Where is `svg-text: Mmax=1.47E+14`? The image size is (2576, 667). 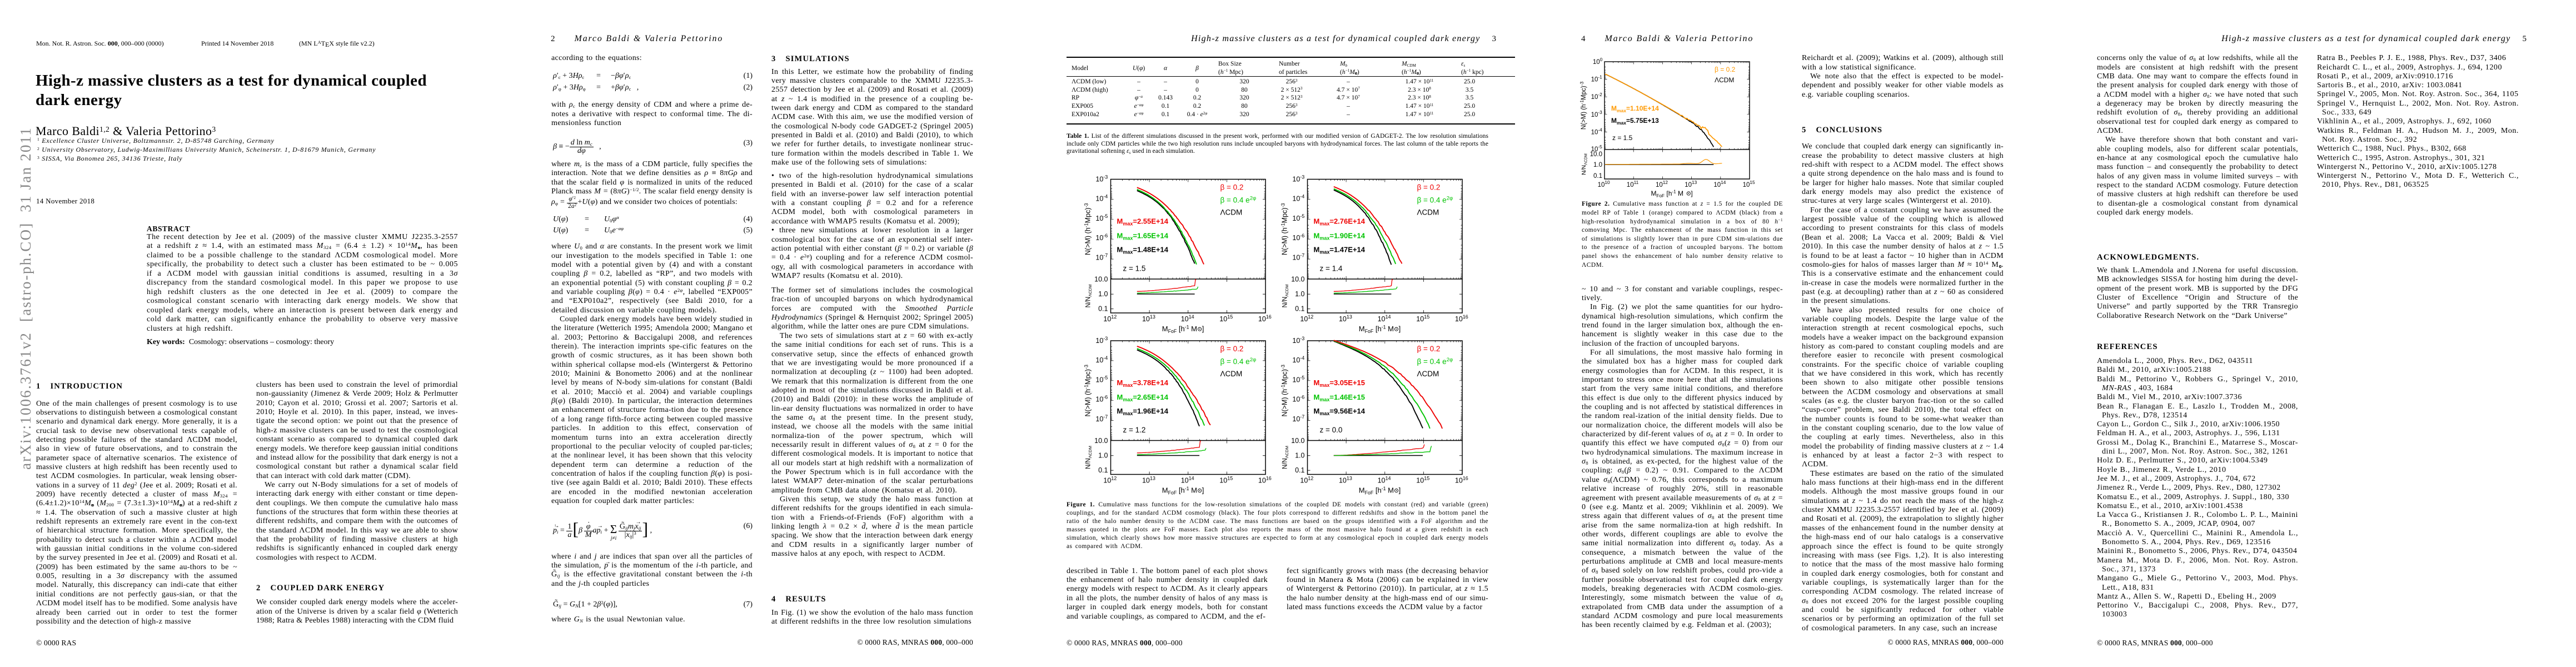
svg-text: Mmax=1.47E+14 is located at coordinates (1340, 250).